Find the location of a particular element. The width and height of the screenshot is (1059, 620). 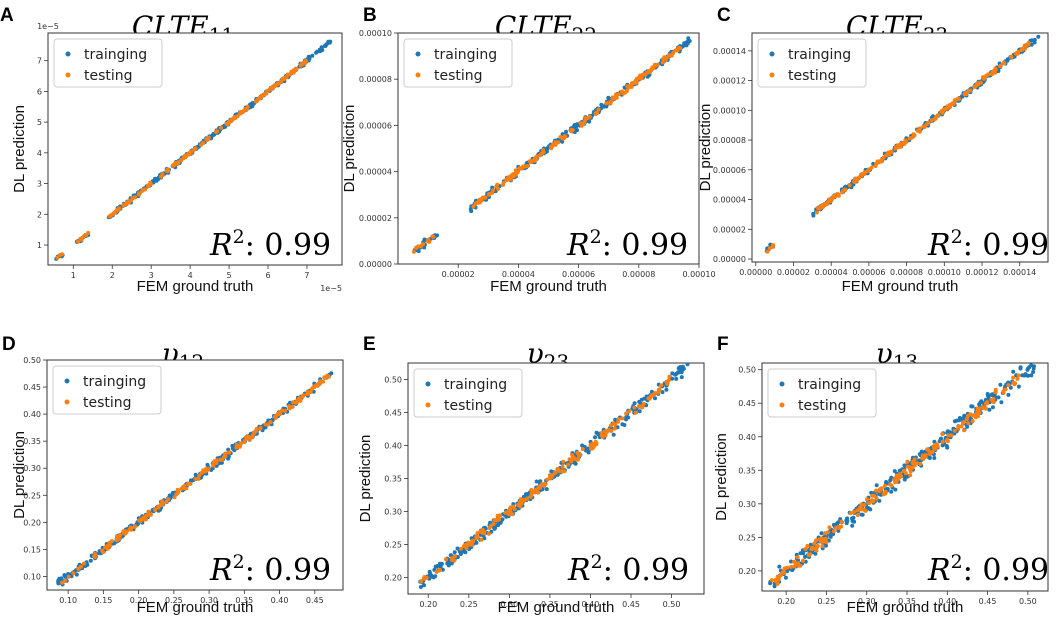

x-tick-label: 7 is located at coordinates (306, 275).